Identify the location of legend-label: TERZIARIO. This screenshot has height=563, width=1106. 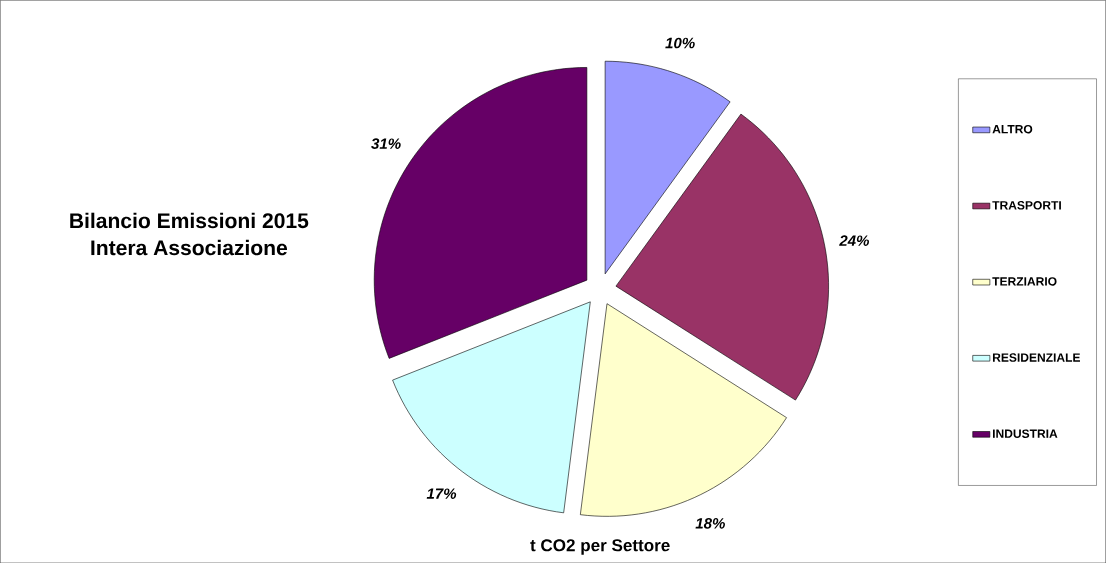
(1024, 281).